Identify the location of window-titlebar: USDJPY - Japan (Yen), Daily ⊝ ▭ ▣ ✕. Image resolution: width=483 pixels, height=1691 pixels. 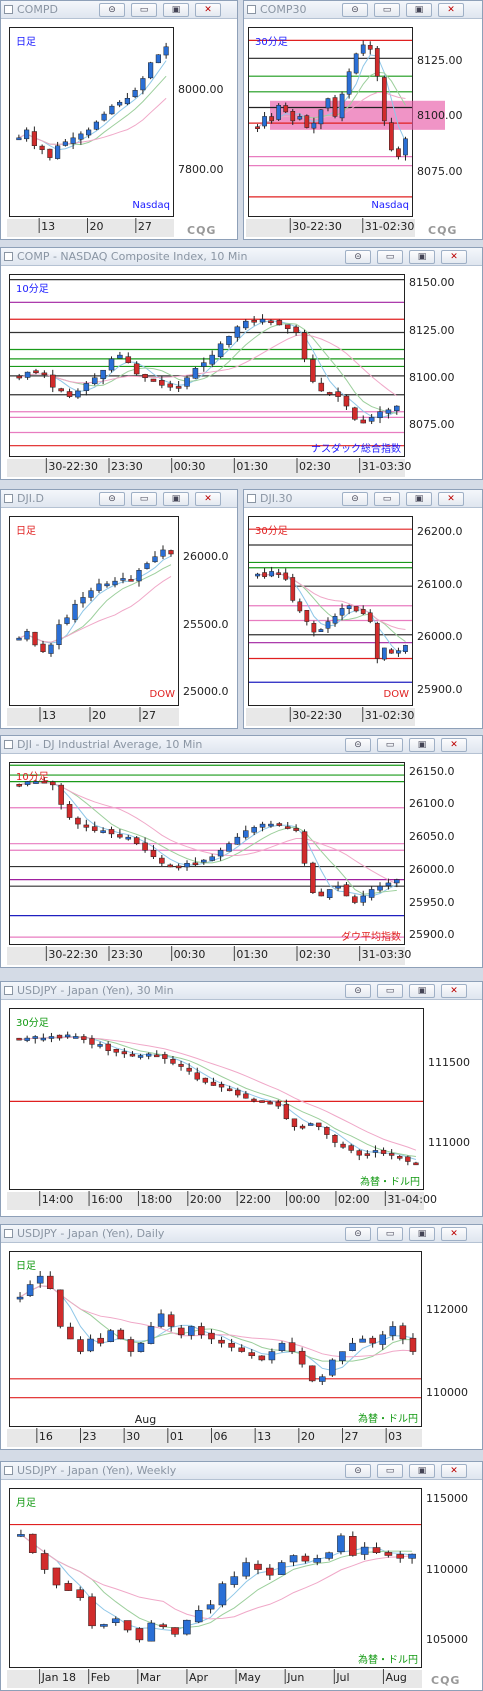
(241, 1234).